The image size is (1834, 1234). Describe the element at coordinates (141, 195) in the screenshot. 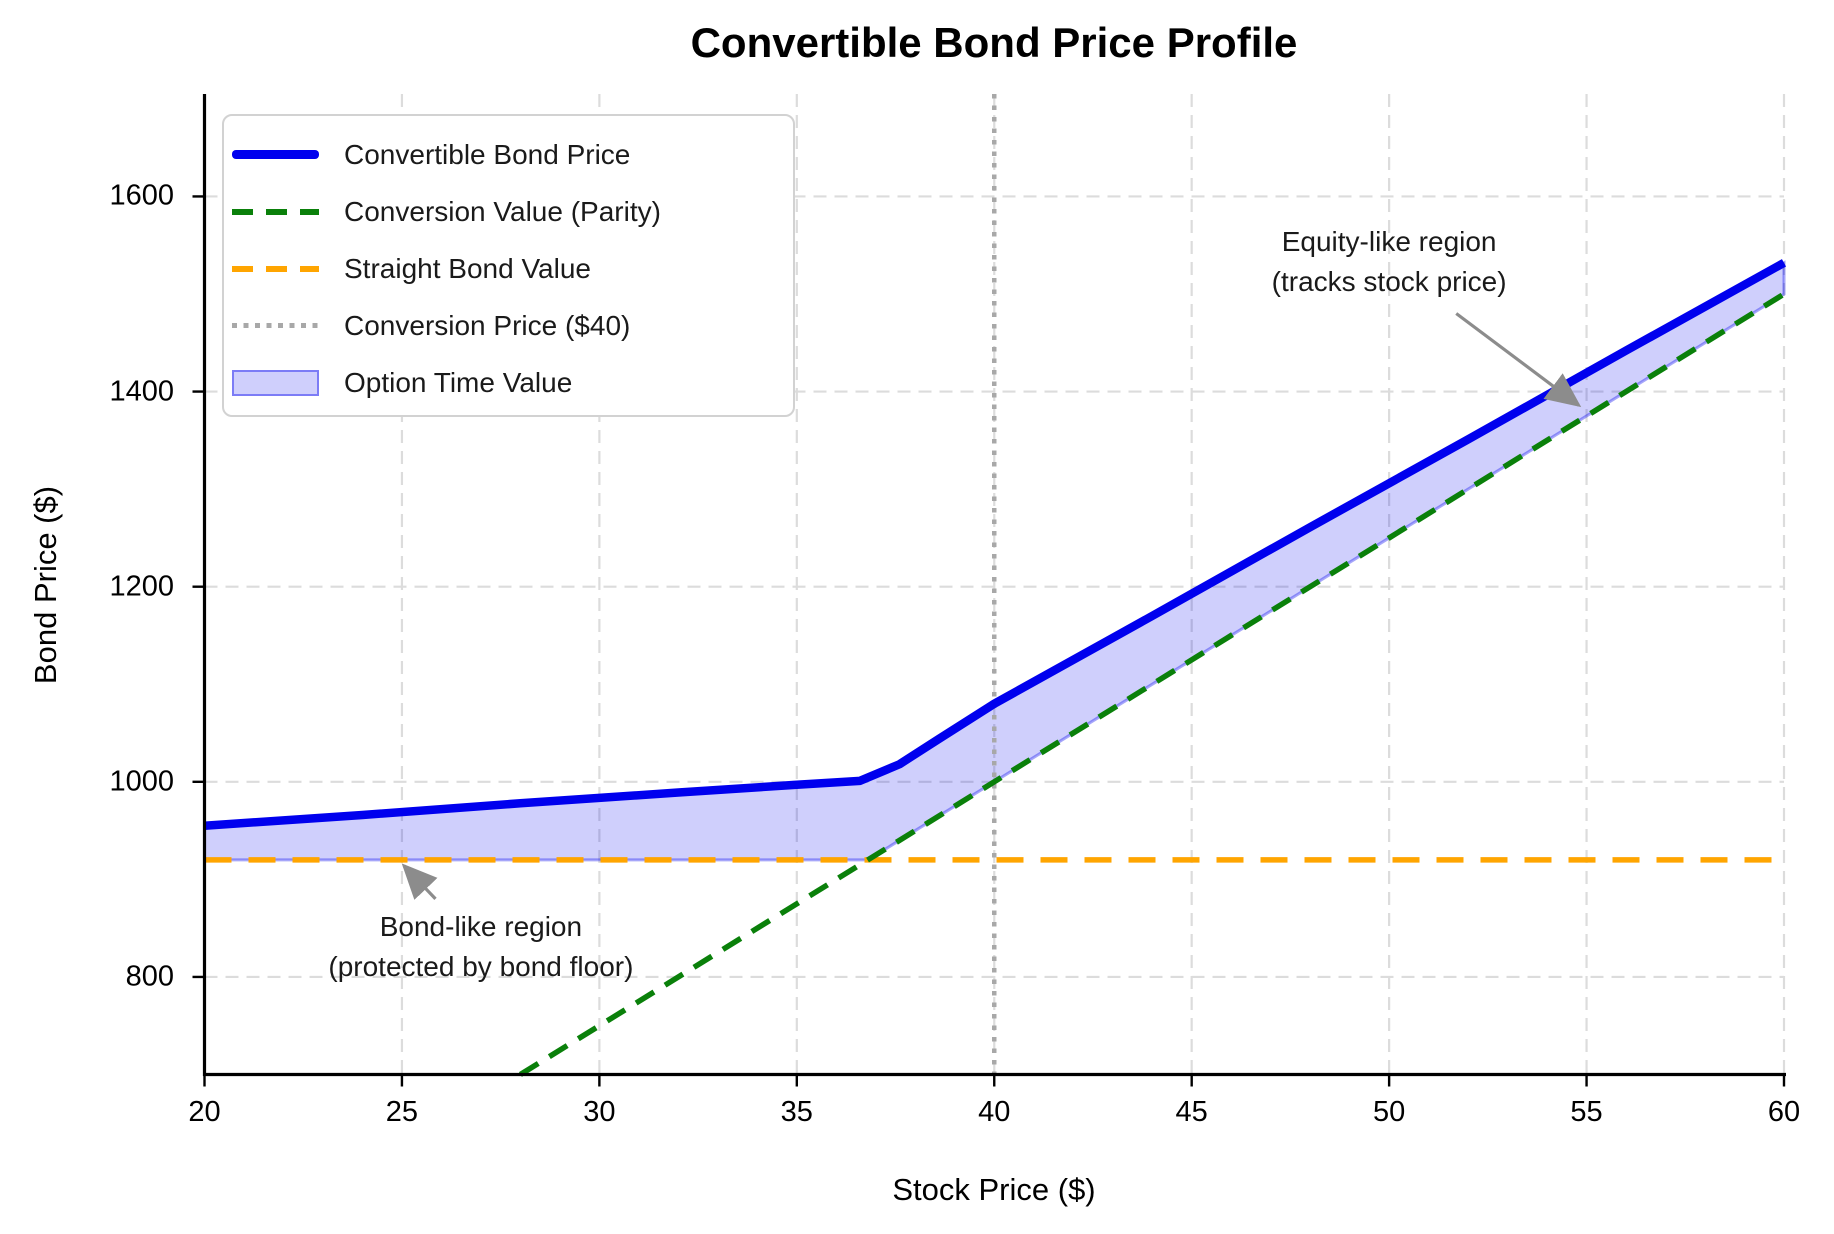

I see `y-tick-label-1600: 1600` at that location.